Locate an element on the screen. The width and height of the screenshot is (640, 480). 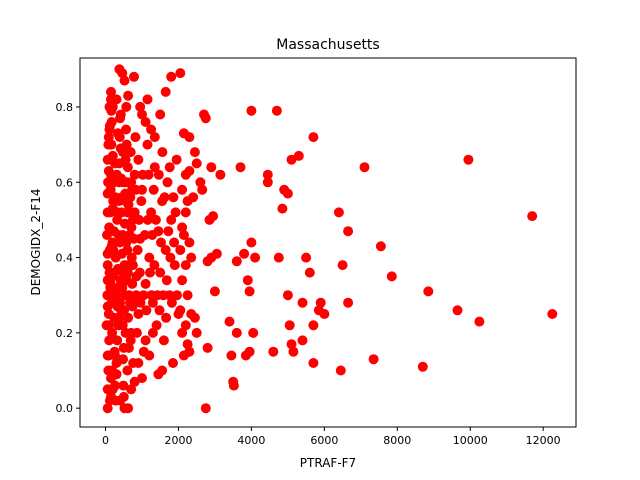
x-tick-label: 2000 is located at coordinates (178, 440).